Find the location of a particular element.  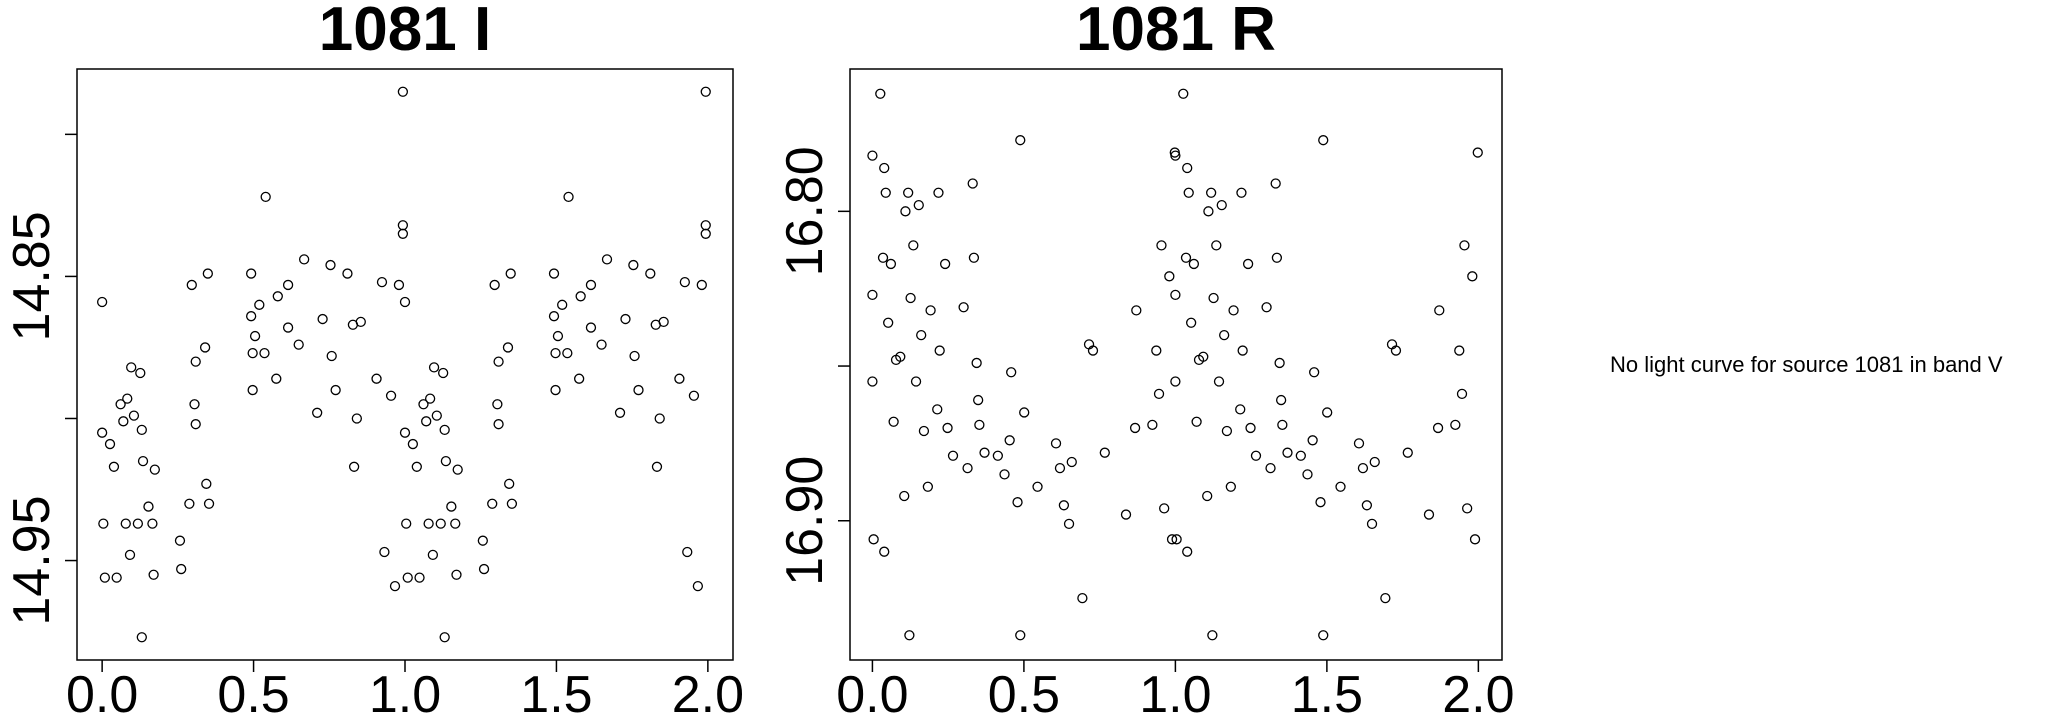

x-tick-label: 1.5 is located at coordinates (556, 689).